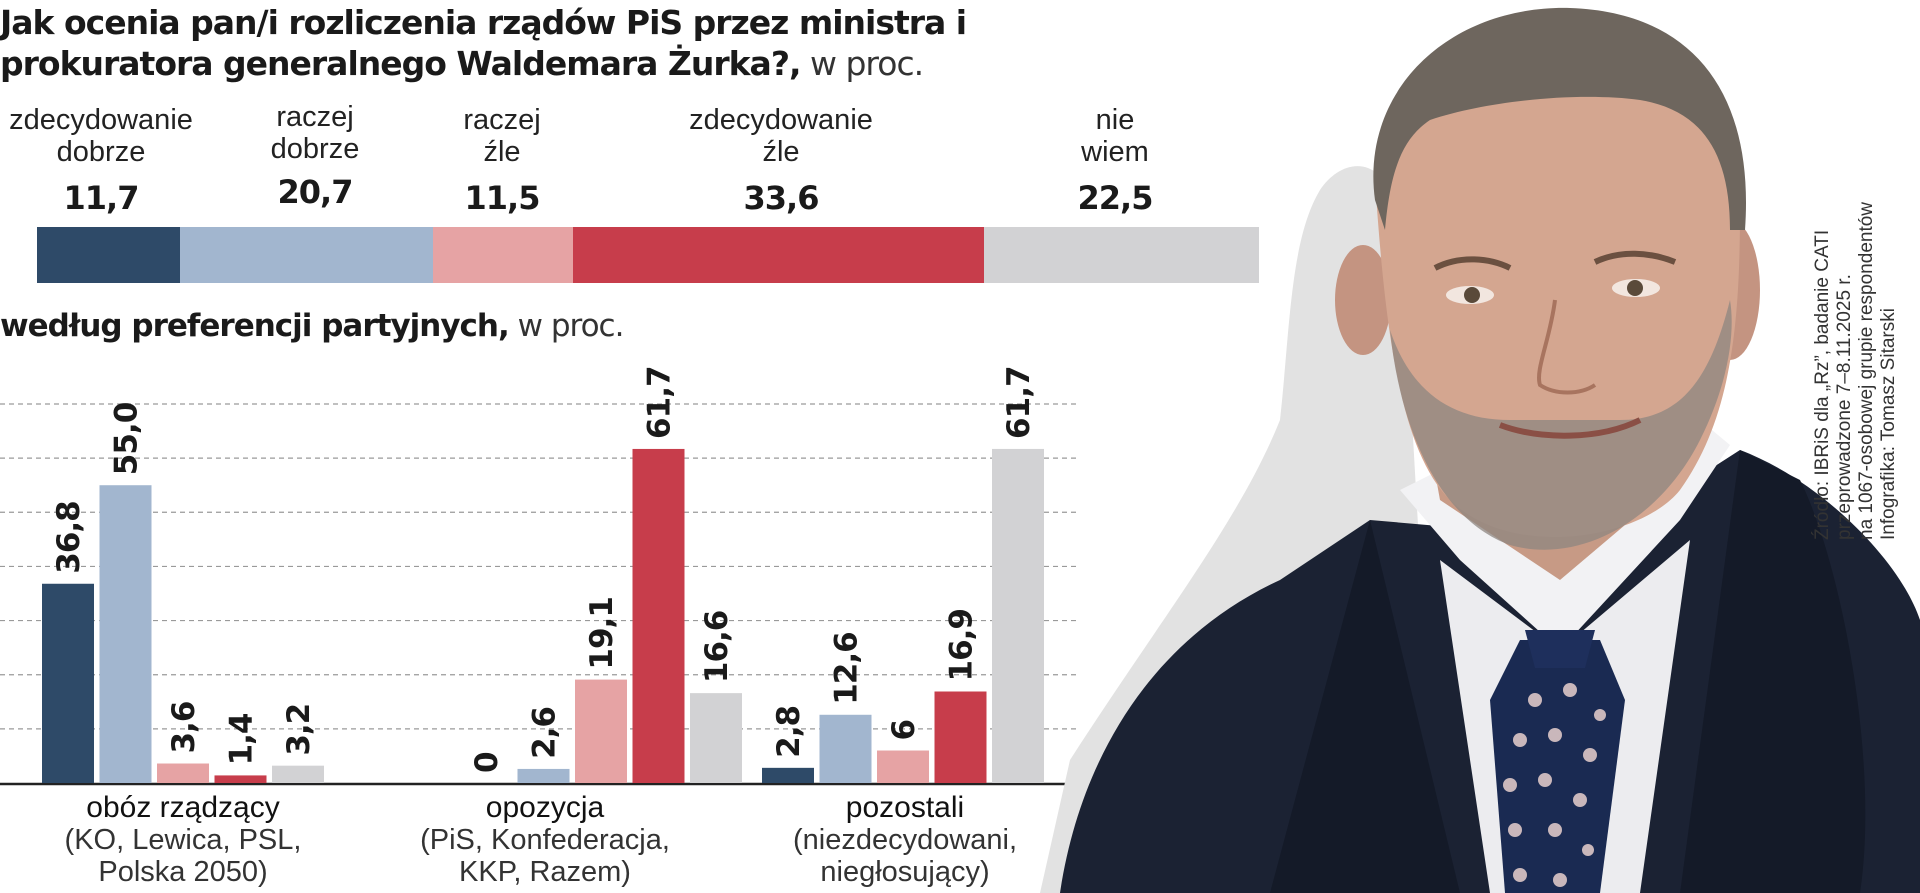 The height and width of the screenshot is (893, 1920). Describe the element at coordinates (101, 136) in the screenshot. I see `seg-label-zdecydowanie-dobrze: zdecydowanie dobrze` at that location.